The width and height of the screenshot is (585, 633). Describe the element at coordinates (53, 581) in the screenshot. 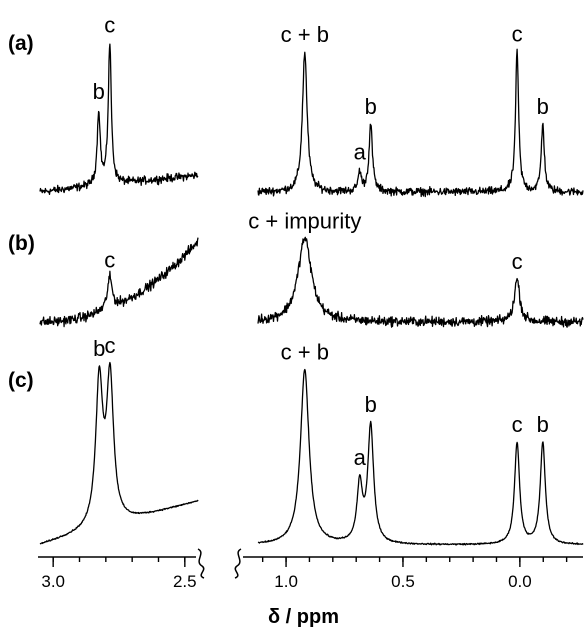

I see `tick-label: 3.0` at that location.